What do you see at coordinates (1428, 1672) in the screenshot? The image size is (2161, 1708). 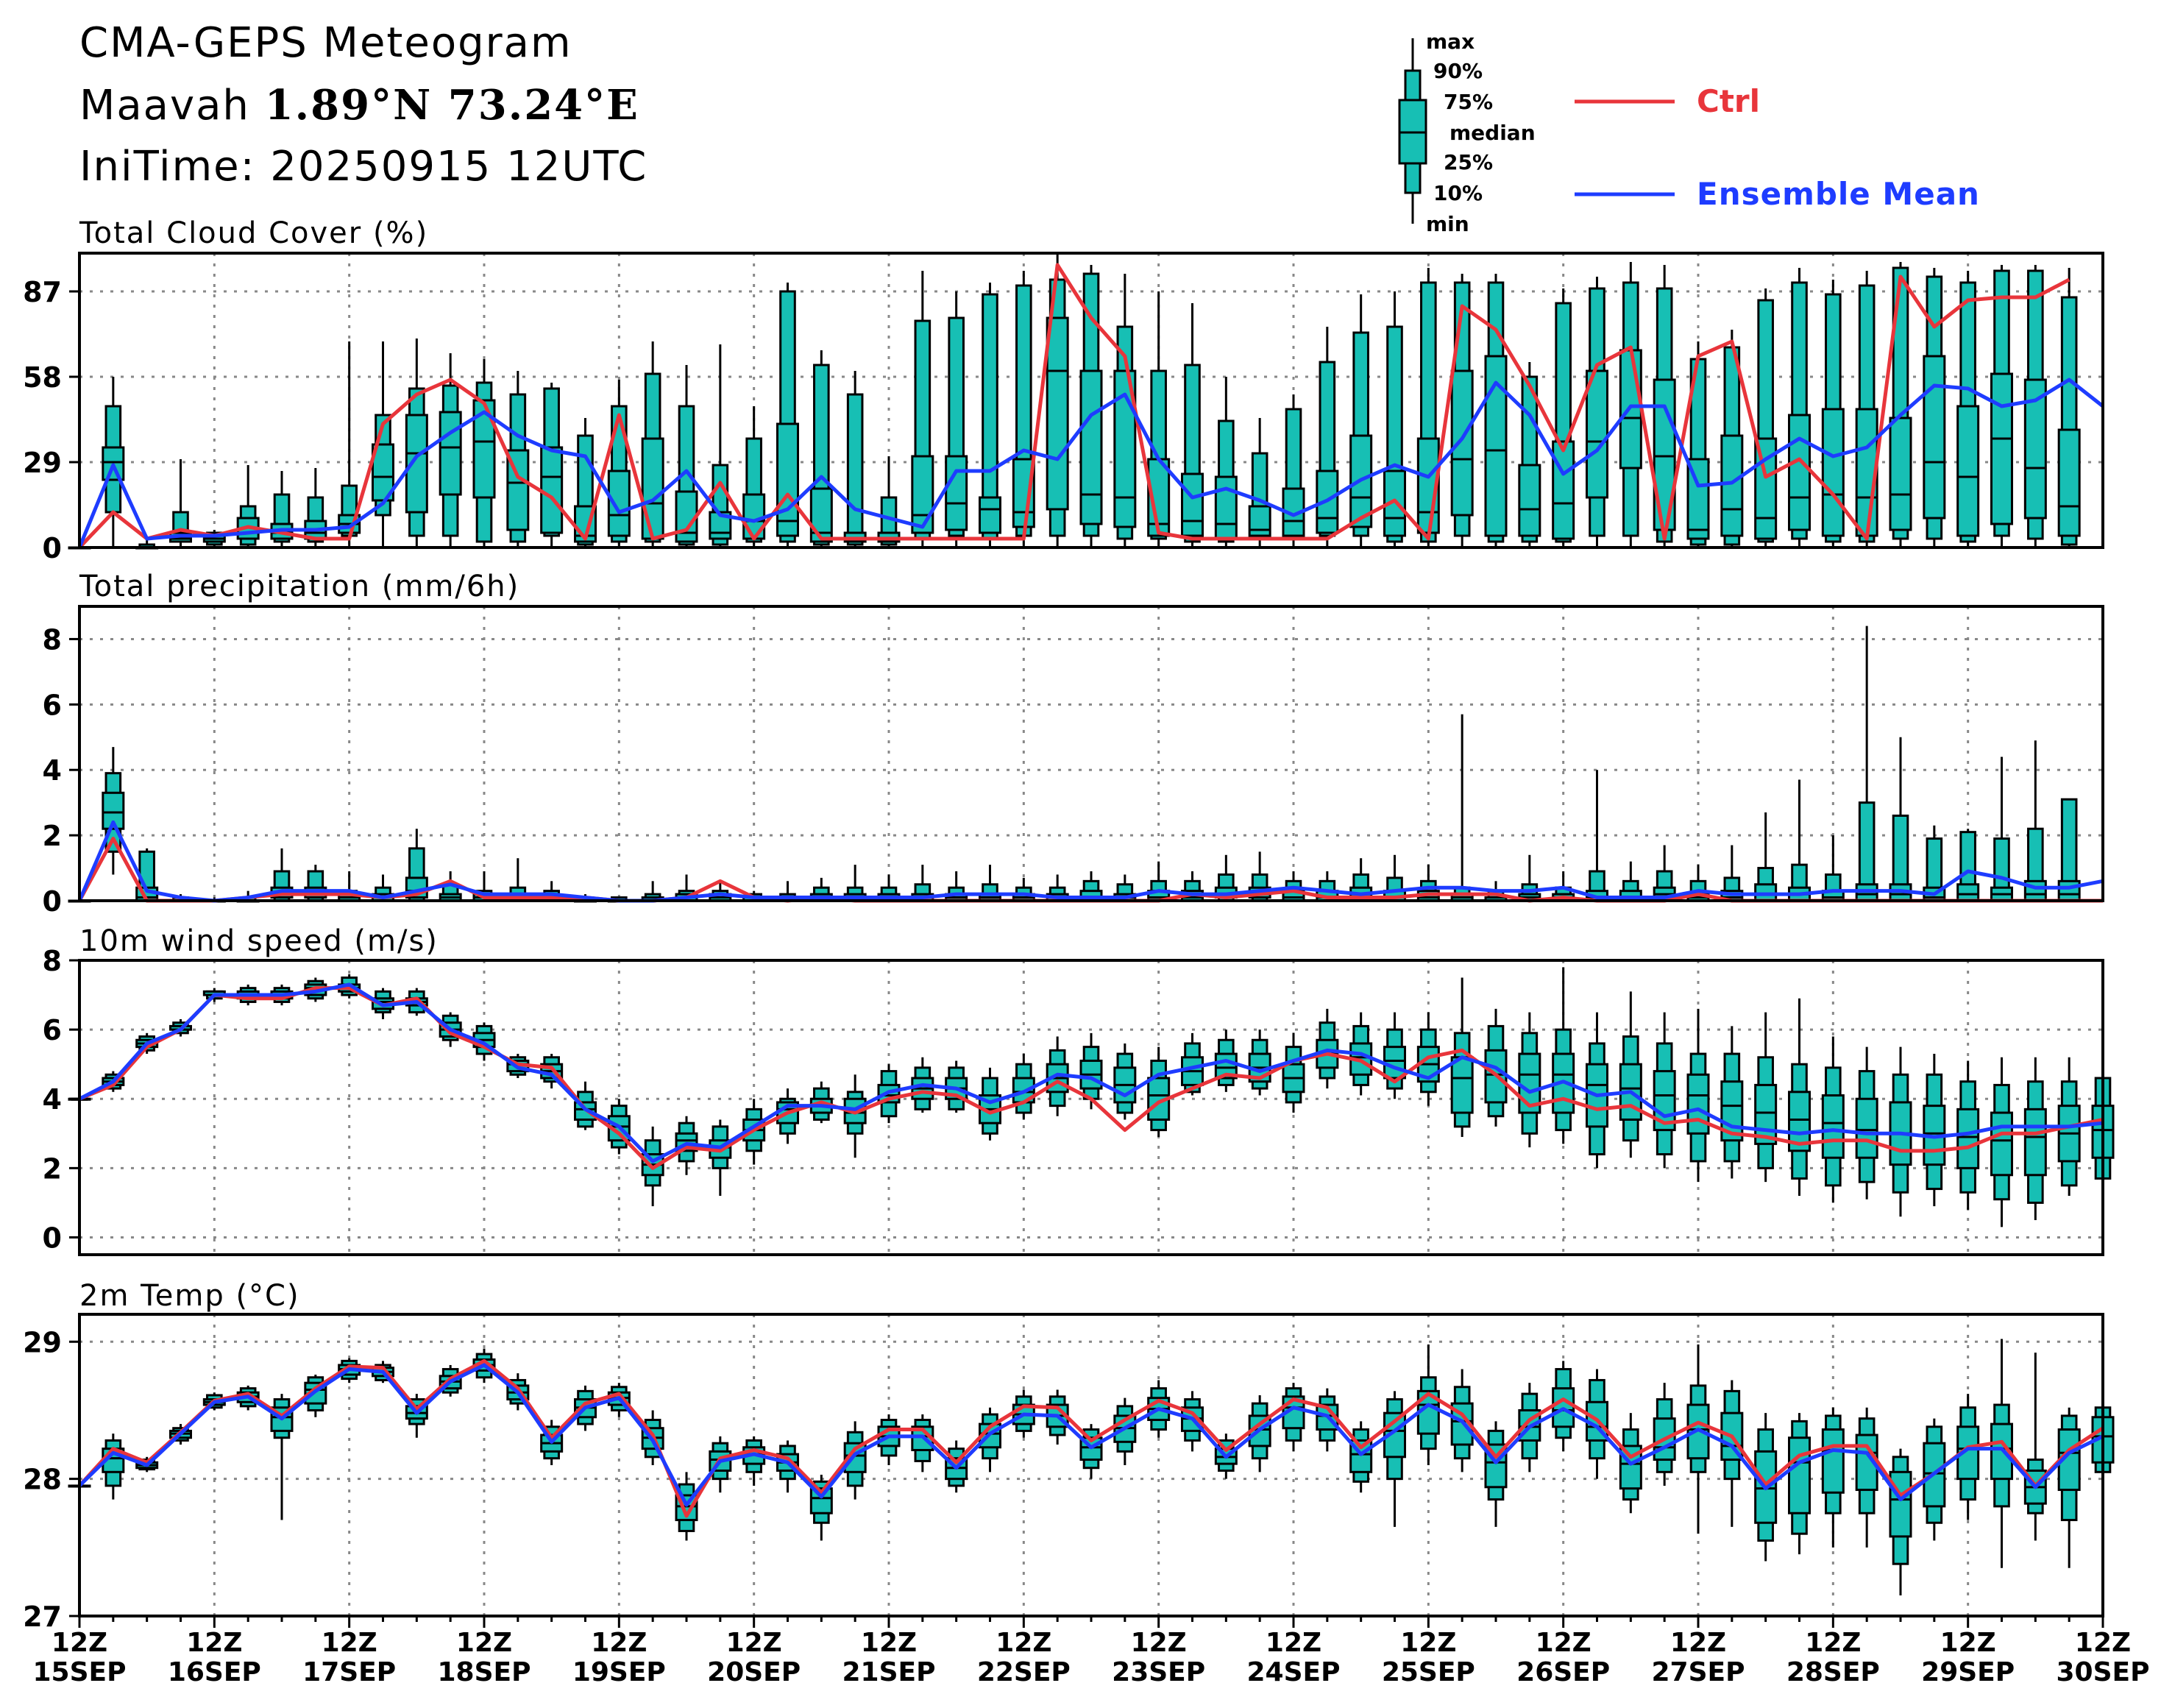 I see `x-tick-label-date: 25SEP` at bounding box center [1428, 1672].